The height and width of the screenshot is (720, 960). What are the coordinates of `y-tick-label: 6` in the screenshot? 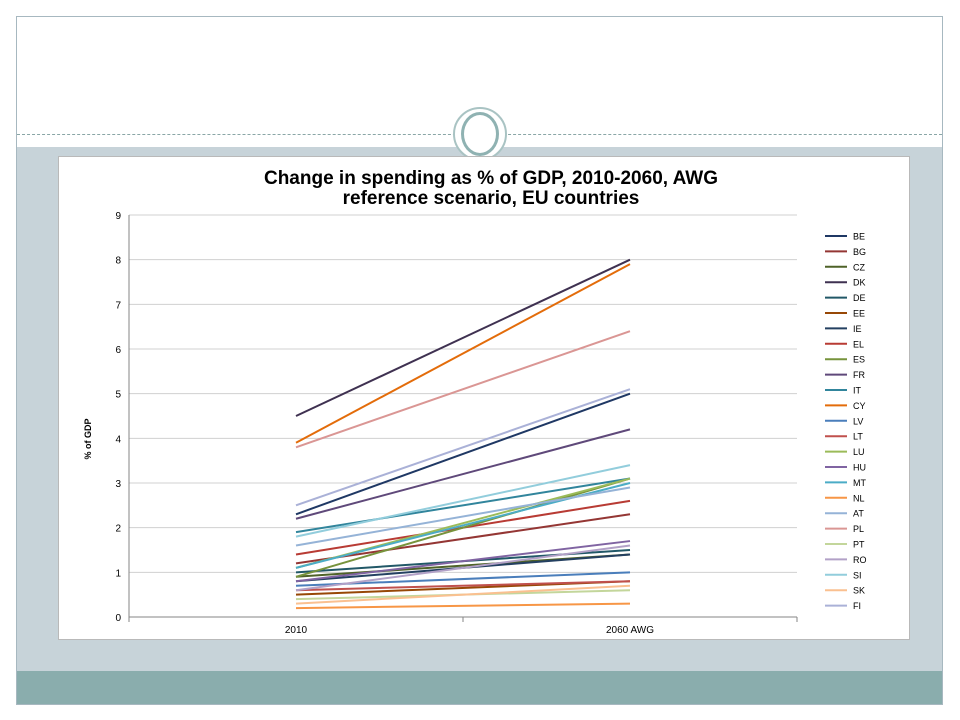 It's located at (118, 350).